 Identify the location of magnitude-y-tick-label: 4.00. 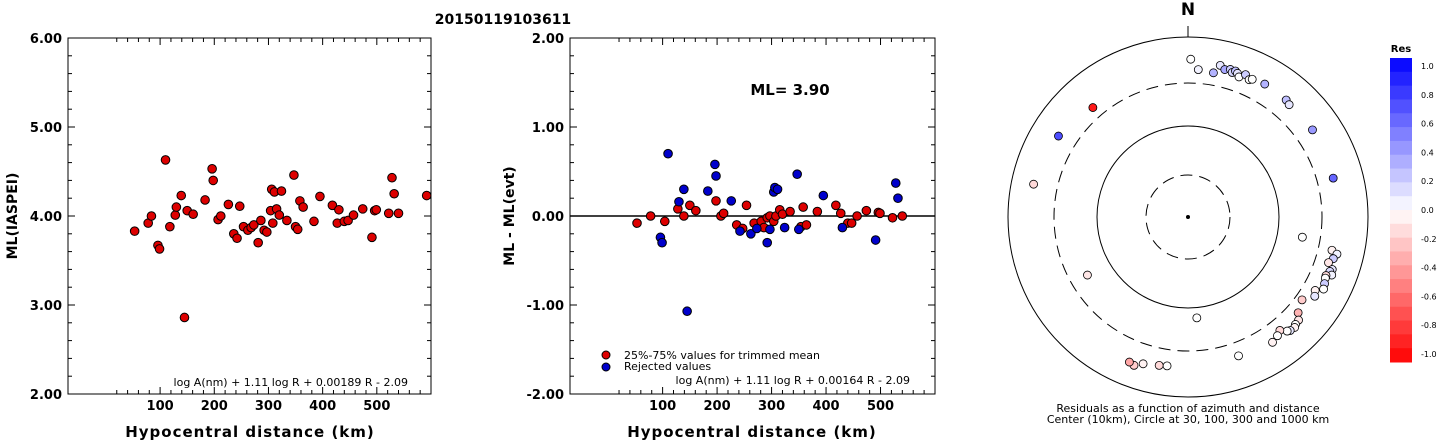
(46, 217).